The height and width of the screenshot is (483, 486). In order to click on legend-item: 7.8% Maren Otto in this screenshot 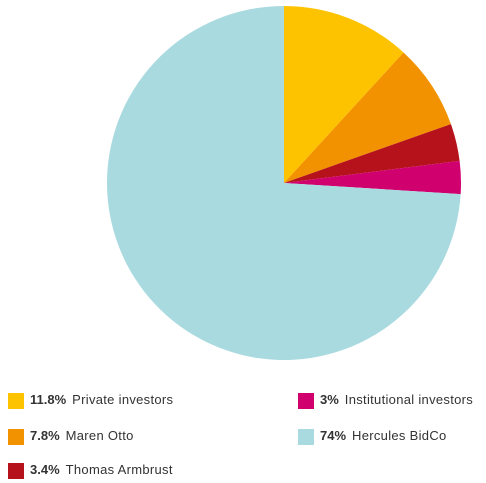, I will do `click(71, 436)`.